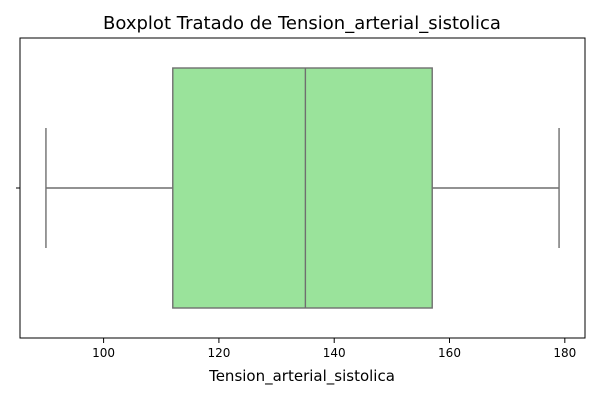  What do you see at coordinates (301, 376) in the screenshot?
I see `x-axis-label: Tension_arterial_sistolica` at bounding box center [301, 376].